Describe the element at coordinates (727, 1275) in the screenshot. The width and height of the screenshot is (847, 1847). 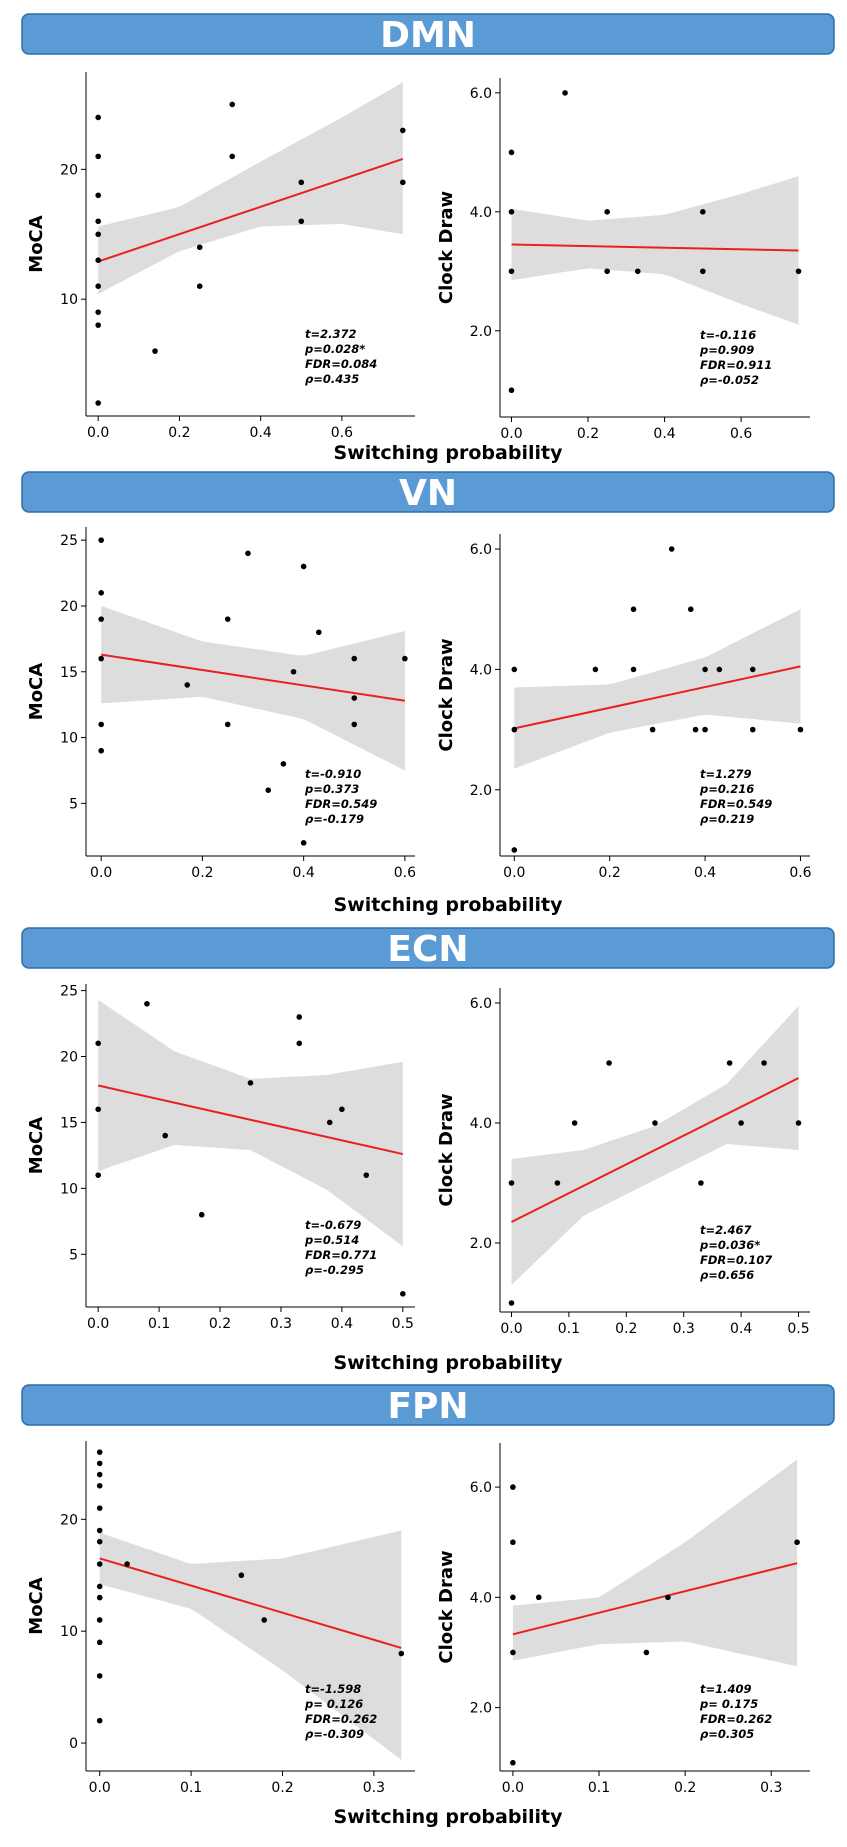
I see `stat-line: ρ=0.656` at that location.